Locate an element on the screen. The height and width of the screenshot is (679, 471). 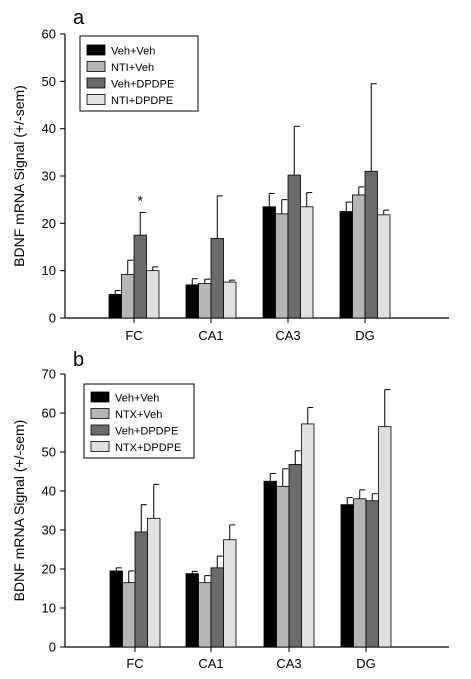
legend-entry: NTX+Veh is located at coordinates (138, 415).